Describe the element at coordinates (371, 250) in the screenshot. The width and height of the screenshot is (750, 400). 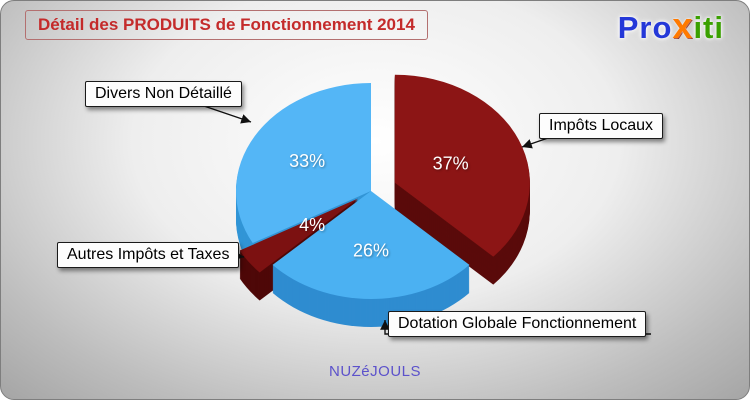
I see `slice-percent-label: 26%` at that location.